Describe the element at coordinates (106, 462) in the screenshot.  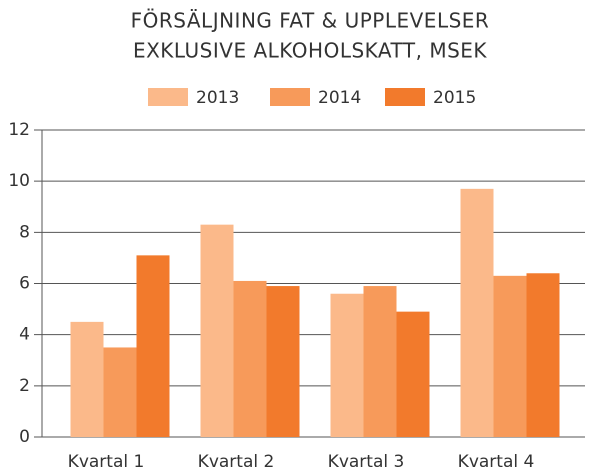
I see `x-tick-label: Kvartal 1` at that location.